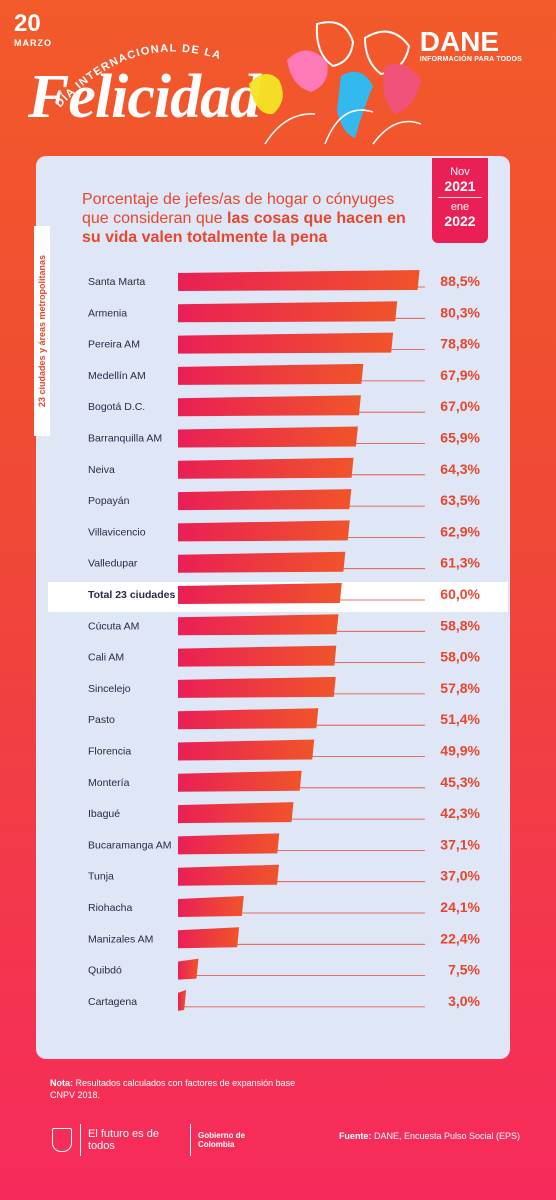  I want to click on main-title: Felicidad, so click(144, 97).